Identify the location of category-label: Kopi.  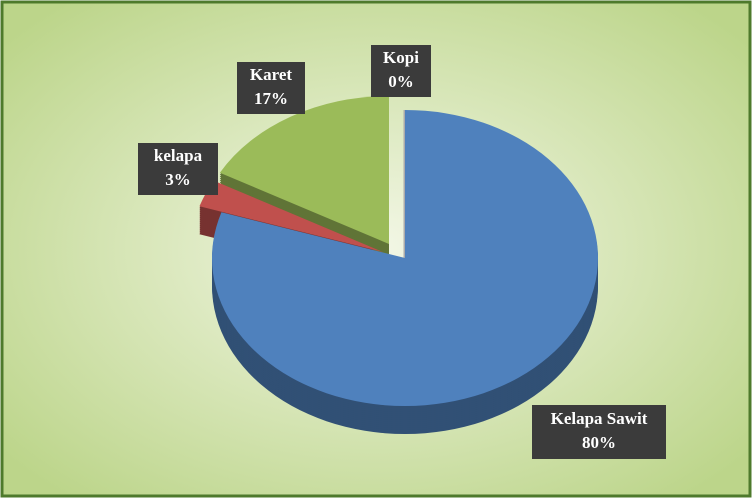
(401, 57).